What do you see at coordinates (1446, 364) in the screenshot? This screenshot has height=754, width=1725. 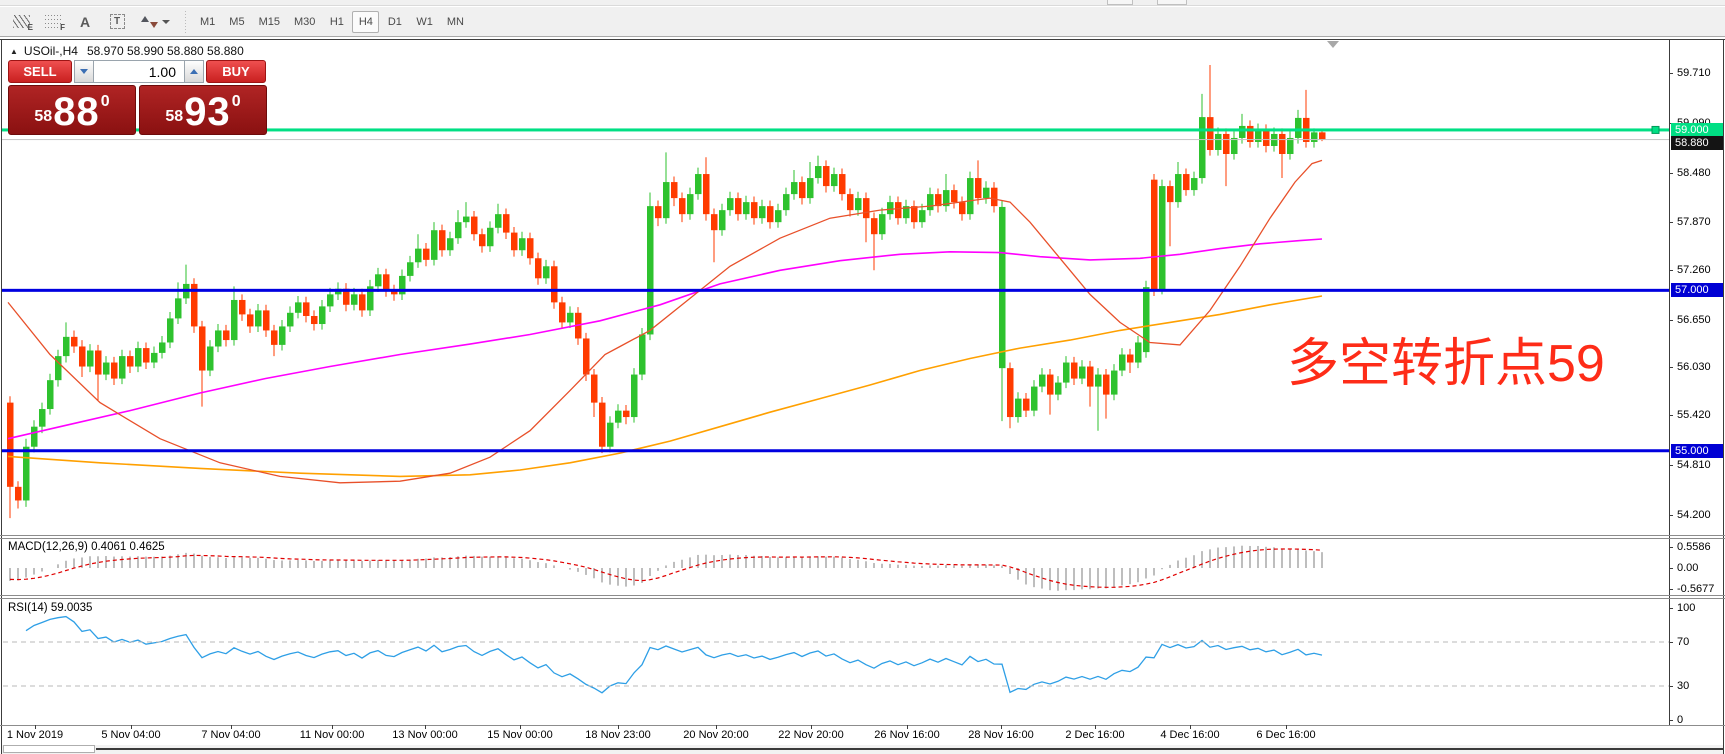 I see `chart-text-annotation: 多空转折点59` at bounding box center [1446, 364].